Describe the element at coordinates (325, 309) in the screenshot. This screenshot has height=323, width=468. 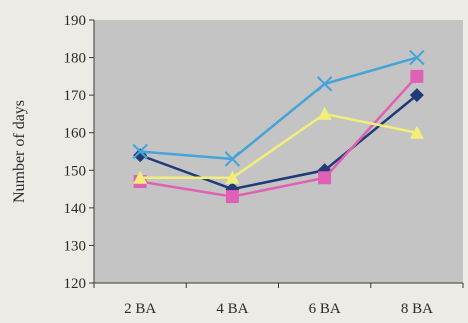
I see `x-tick-label: 6 BA` at that location.